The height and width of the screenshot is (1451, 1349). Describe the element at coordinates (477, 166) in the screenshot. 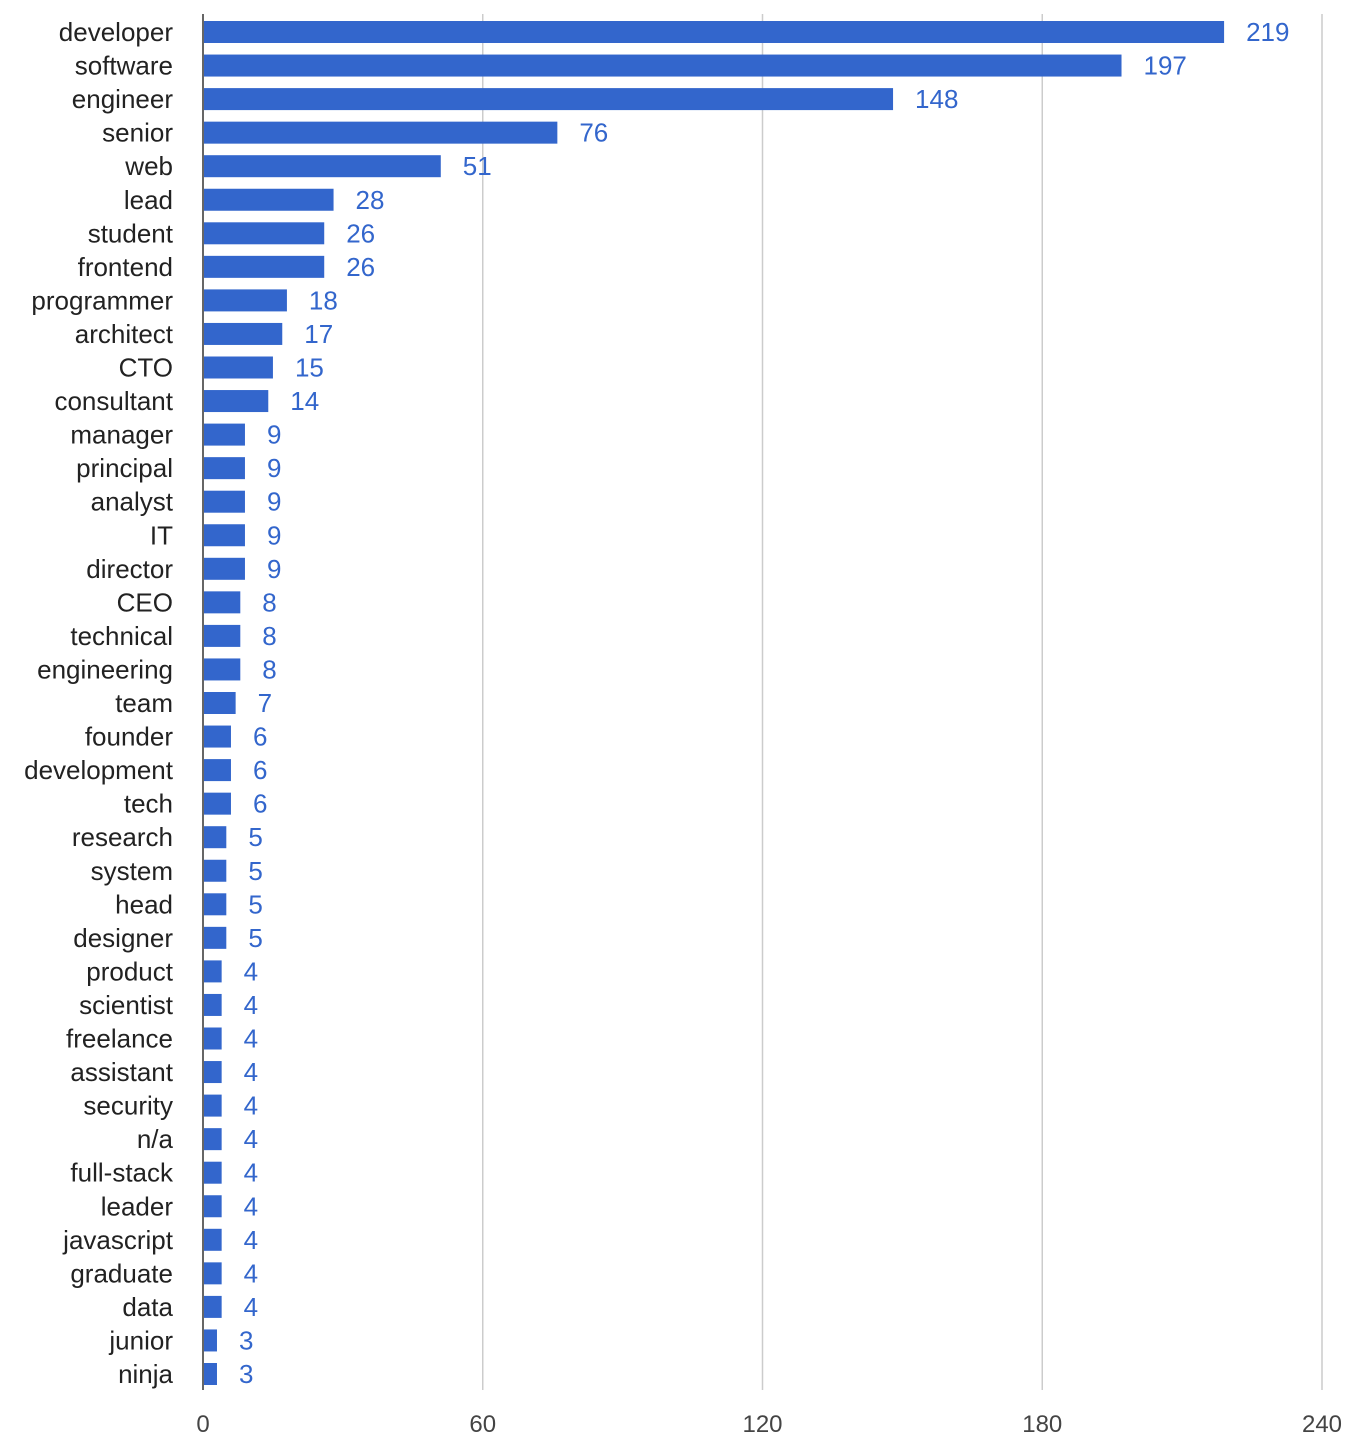

I see `value-label: 51` at that location.